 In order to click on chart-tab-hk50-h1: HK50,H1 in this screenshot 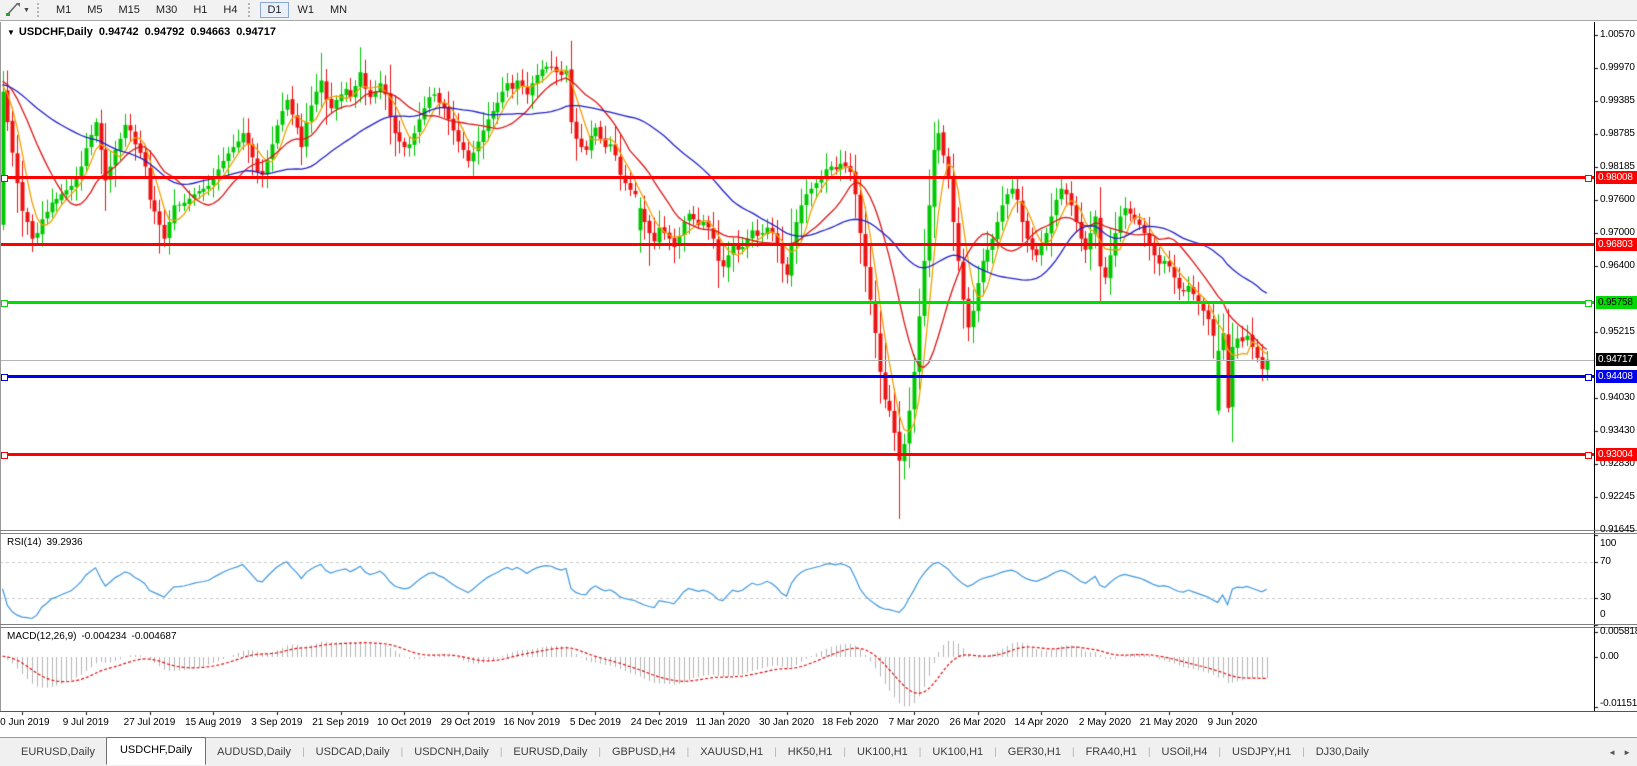, I will do `click(810, 752)`.